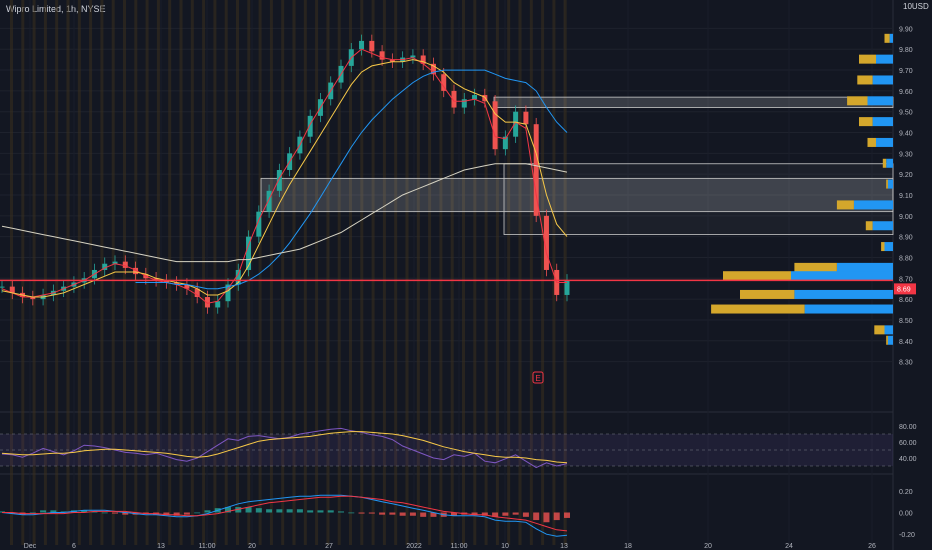  What do you see at coordinates (628, 546) in the screenshot?
I see `x-tick-label: 18` at bounding box center [628, 546].